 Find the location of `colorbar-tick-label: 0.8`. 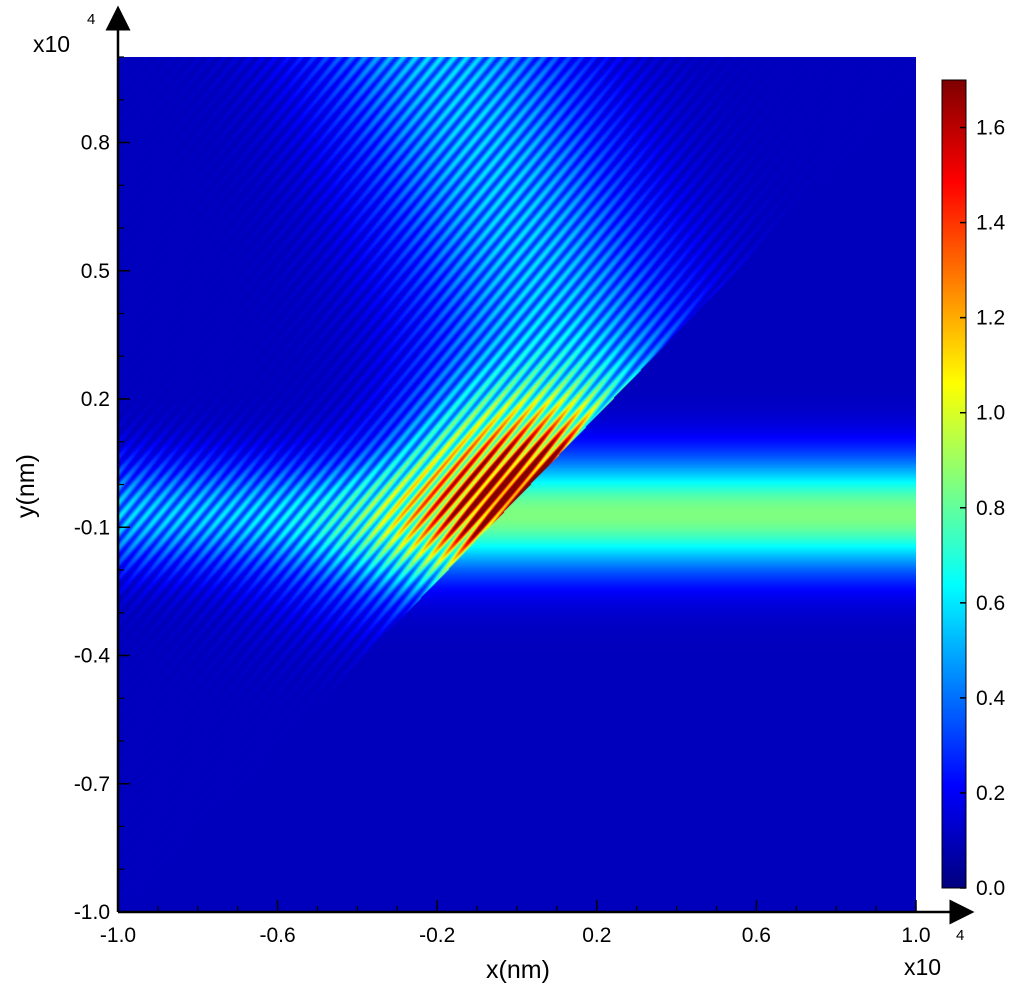

colorbar-tick-label: 0.8 is located at coordinates (990, 508).